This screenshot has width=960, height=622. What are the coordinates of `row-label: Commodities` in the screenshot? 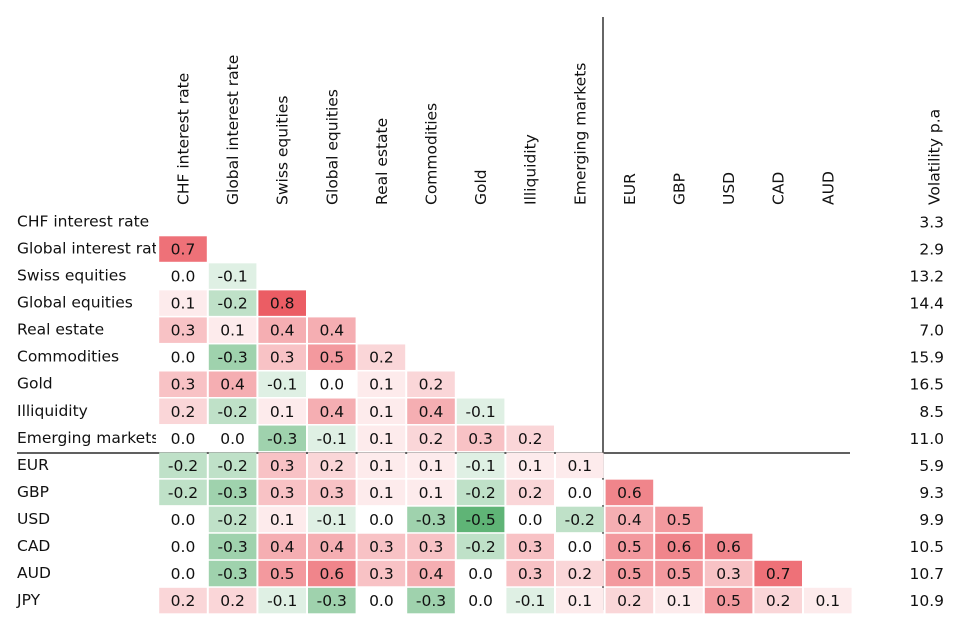 It's located at (68, 357).